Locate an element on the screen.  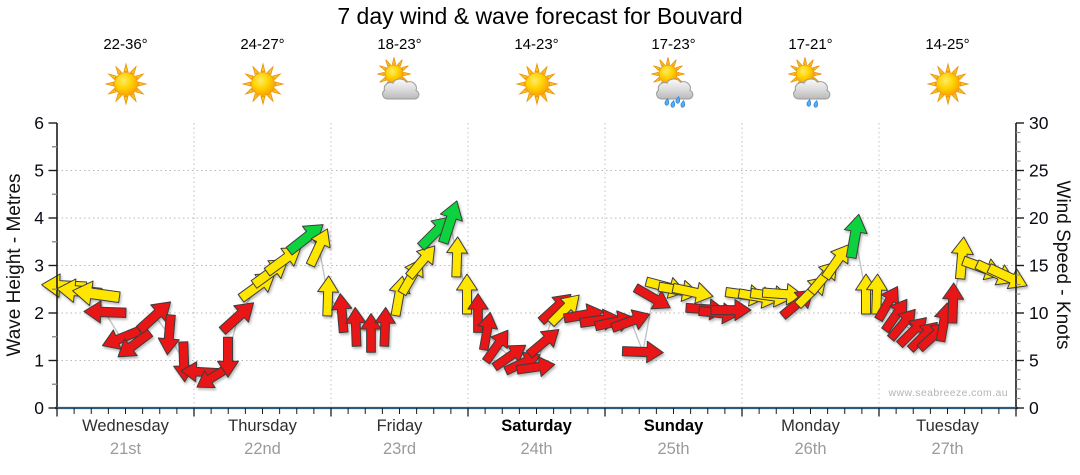
day-header-friday: 18-23° is located at coordinates (399, 72).